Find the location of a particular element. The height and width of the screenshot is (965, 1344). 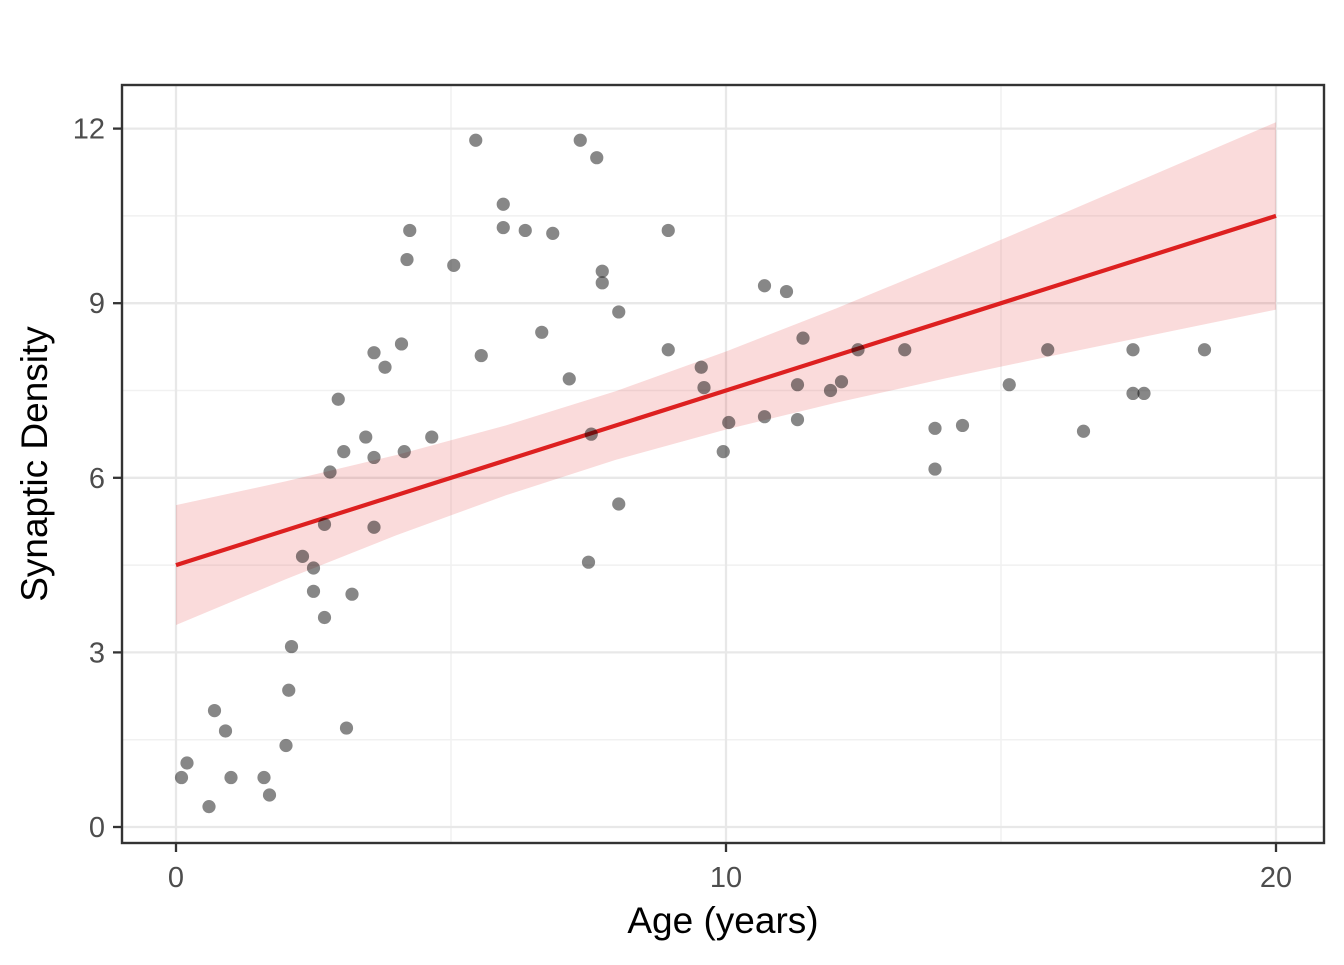

x-tick-label: 10 is located at coordinates (726, 878).